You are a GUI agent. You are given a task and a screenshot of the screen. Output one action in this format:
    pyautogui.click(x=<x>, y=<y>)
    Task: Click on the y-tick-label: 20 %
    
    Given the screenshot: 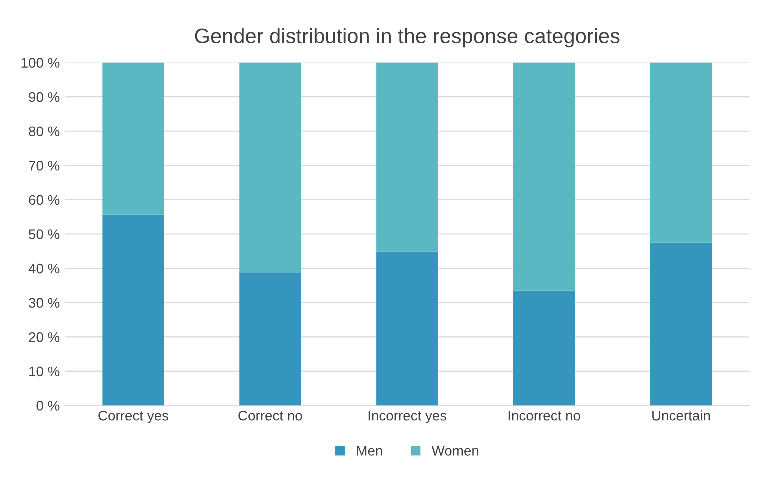 What is the action you would take?
    pyautogui.click(x=44, y=337)
    